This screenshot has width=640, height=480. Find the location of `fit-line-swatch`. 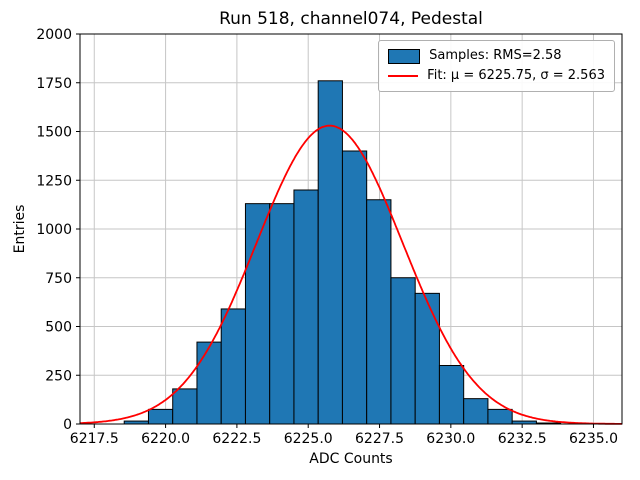

fit-line-swatch is located at coordinates (403, 76).